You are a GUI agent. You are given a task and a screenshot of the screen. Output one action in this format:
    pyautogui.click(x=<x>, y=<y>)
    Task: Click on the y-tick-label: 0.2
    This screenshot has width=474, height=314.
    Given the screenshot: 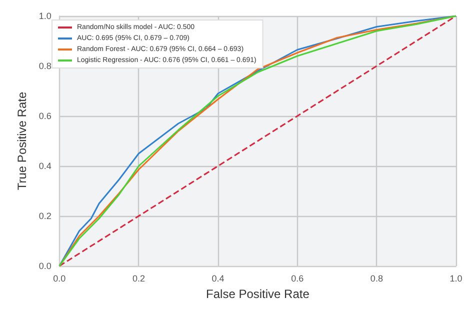 What is the action you would take?
    pyautogui.click(x=45, y=216)
    